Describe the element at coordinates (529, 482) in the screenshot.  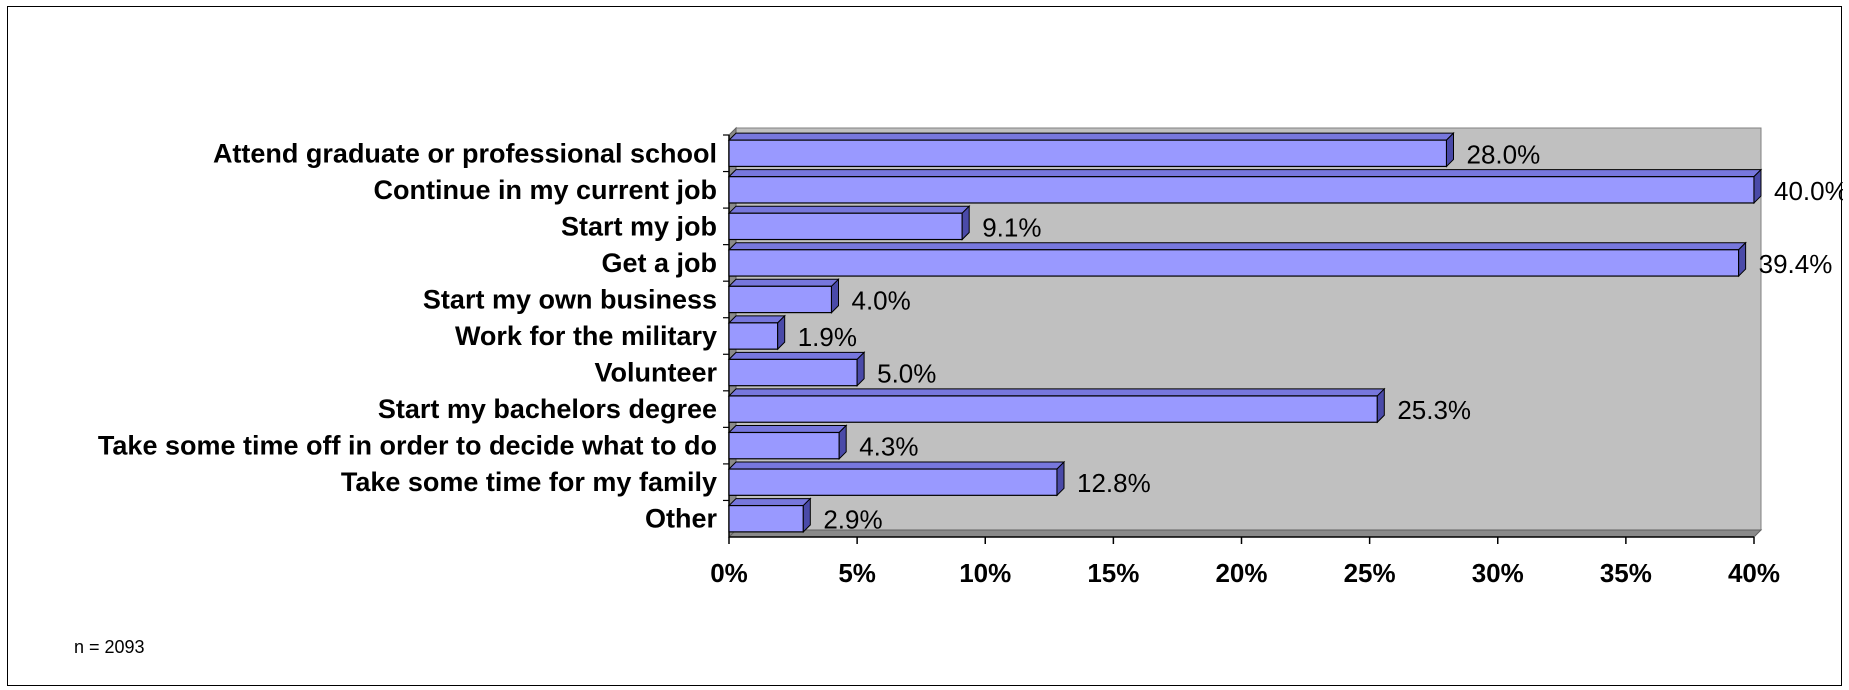
I see `category-label: Take some time for my family` at that location.